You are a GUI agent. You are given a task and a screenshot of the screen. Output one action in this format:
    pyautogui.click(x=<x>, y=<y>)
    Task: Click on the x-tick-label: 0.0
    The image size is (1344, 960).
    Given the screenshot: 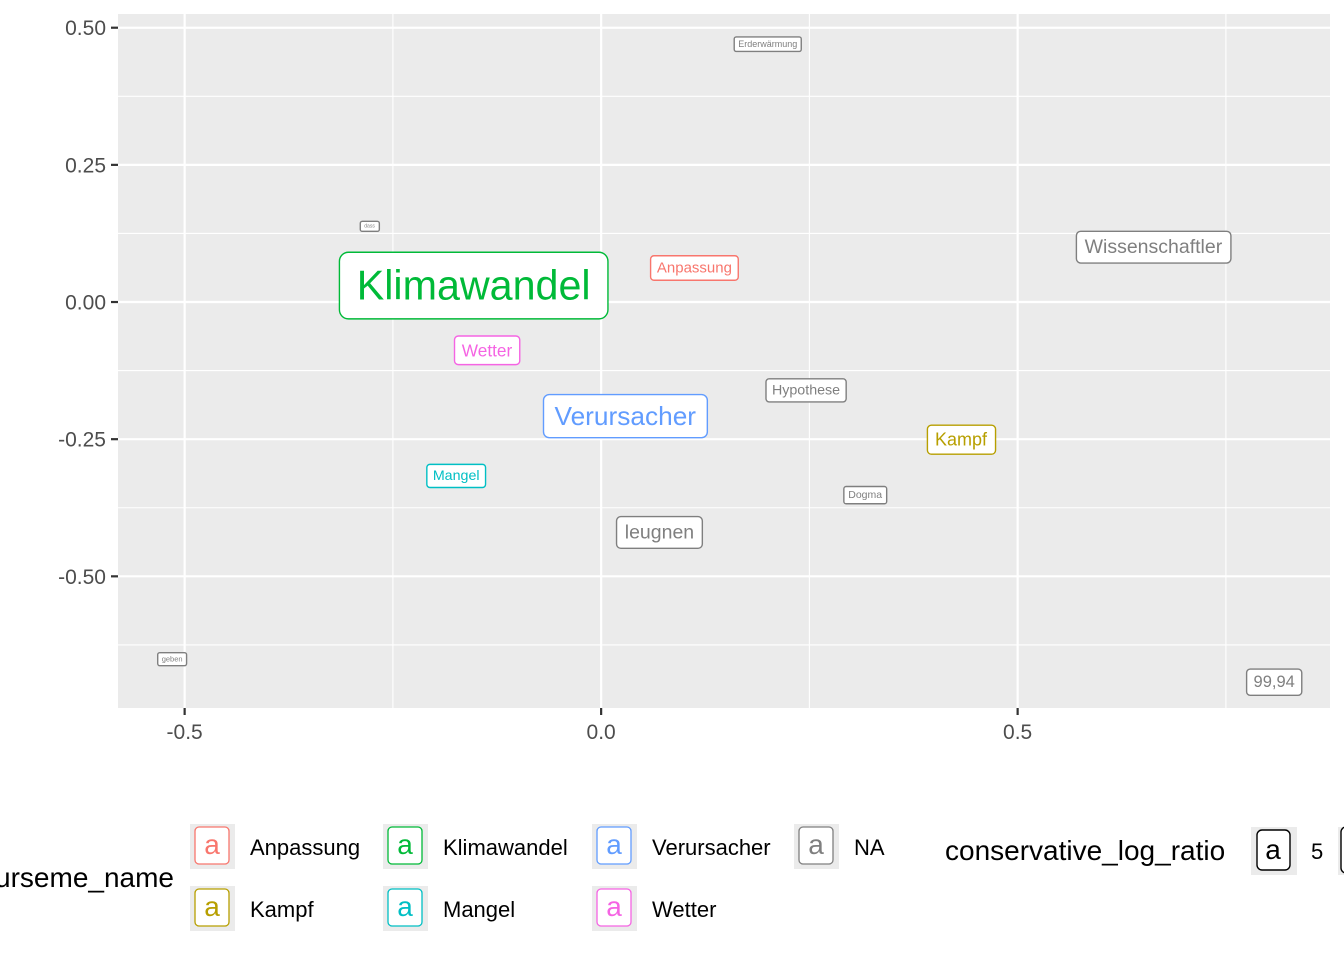 What is the action you would take?
    pyautogui.click(x=601, y=732)
    